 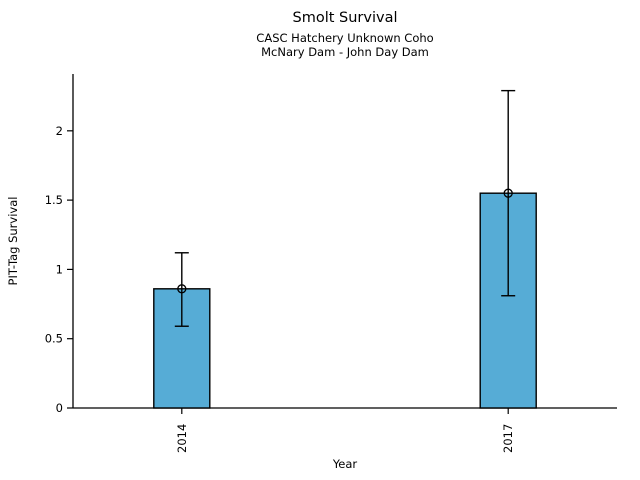 What do you see at coordinates (59, 131) in the screenshot?
I see `y-tick-label: 2` at bounding box center [59, 131].